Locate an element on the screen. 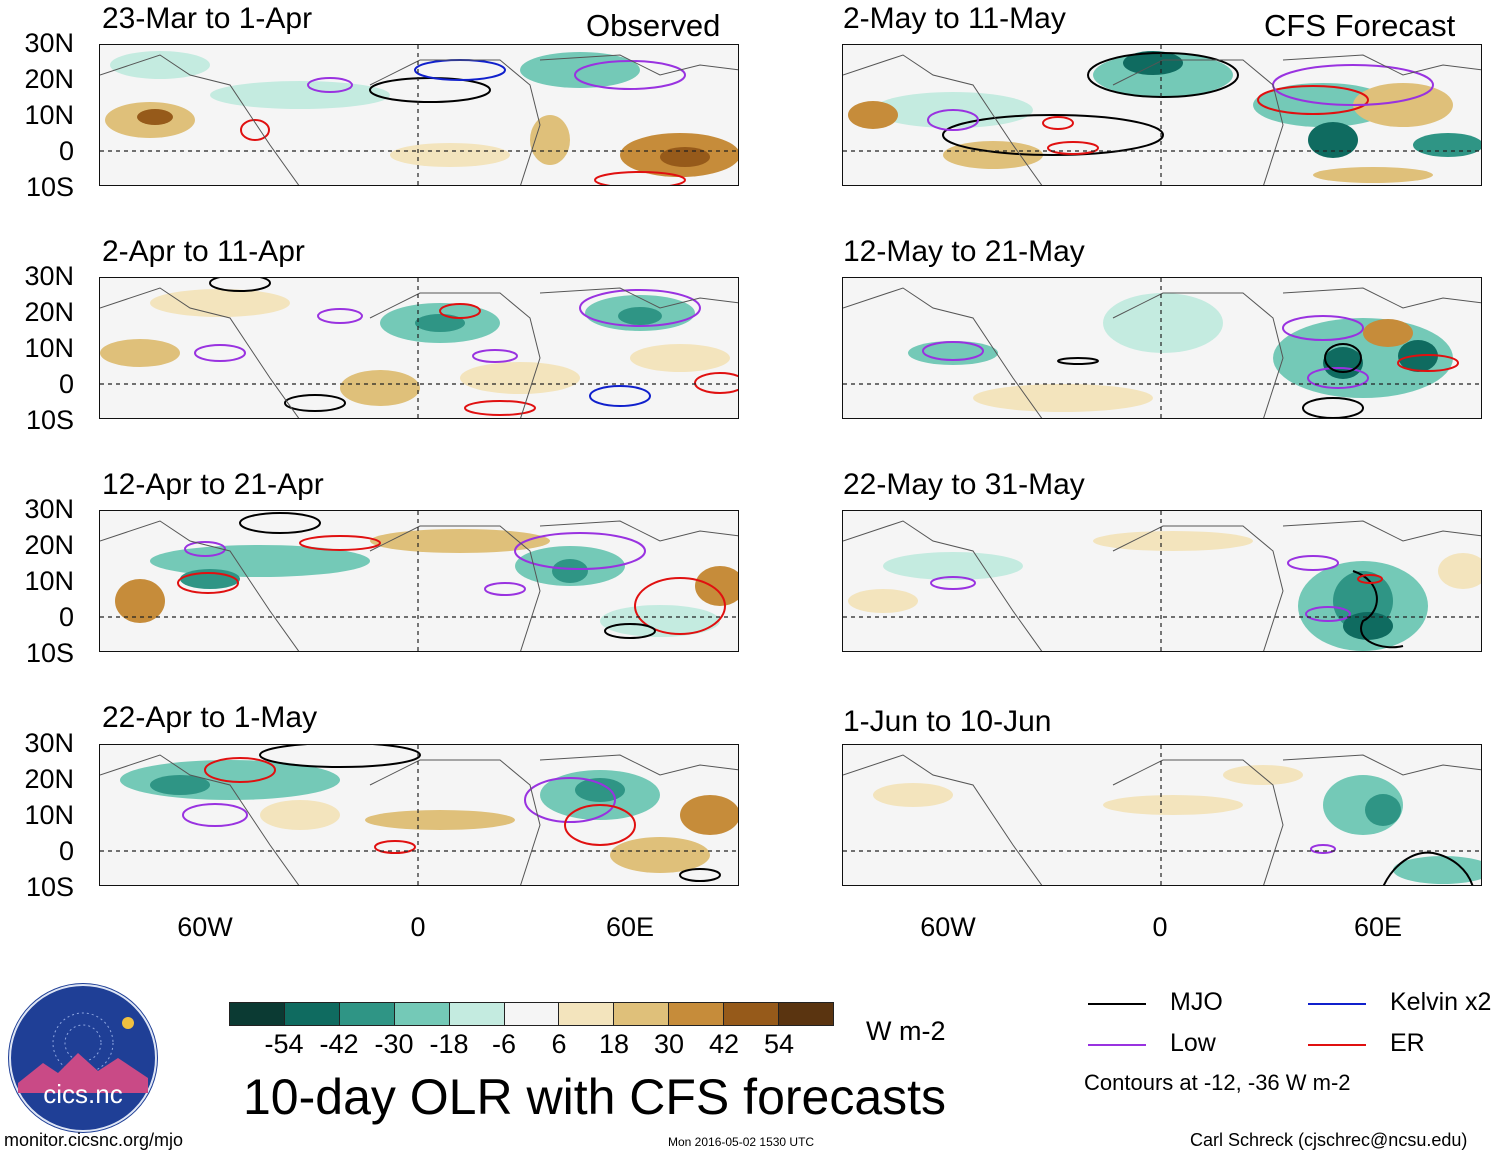  x-tick-label-right-60e: 60E is located at coordinates (1378, 927).